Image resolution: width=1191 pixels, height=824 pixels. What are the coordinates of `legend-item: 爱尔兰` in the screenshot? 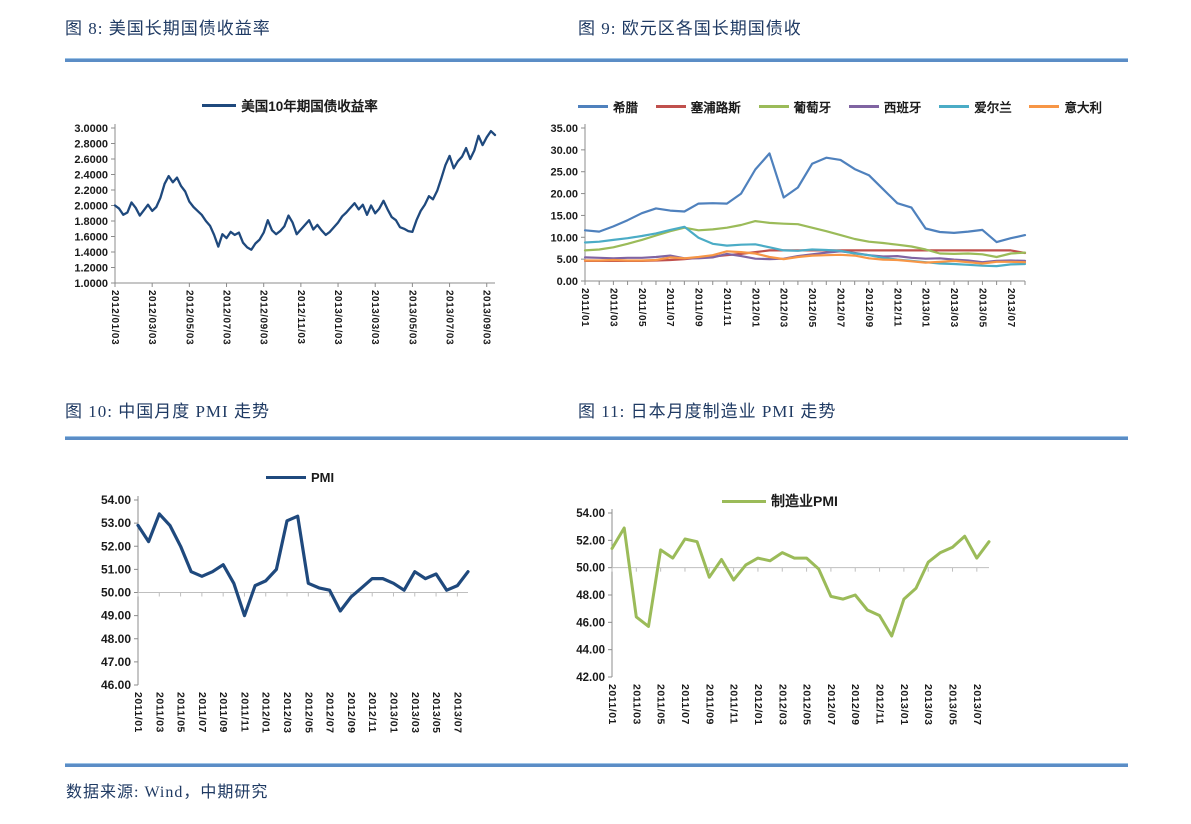 It's located at (975, 106).